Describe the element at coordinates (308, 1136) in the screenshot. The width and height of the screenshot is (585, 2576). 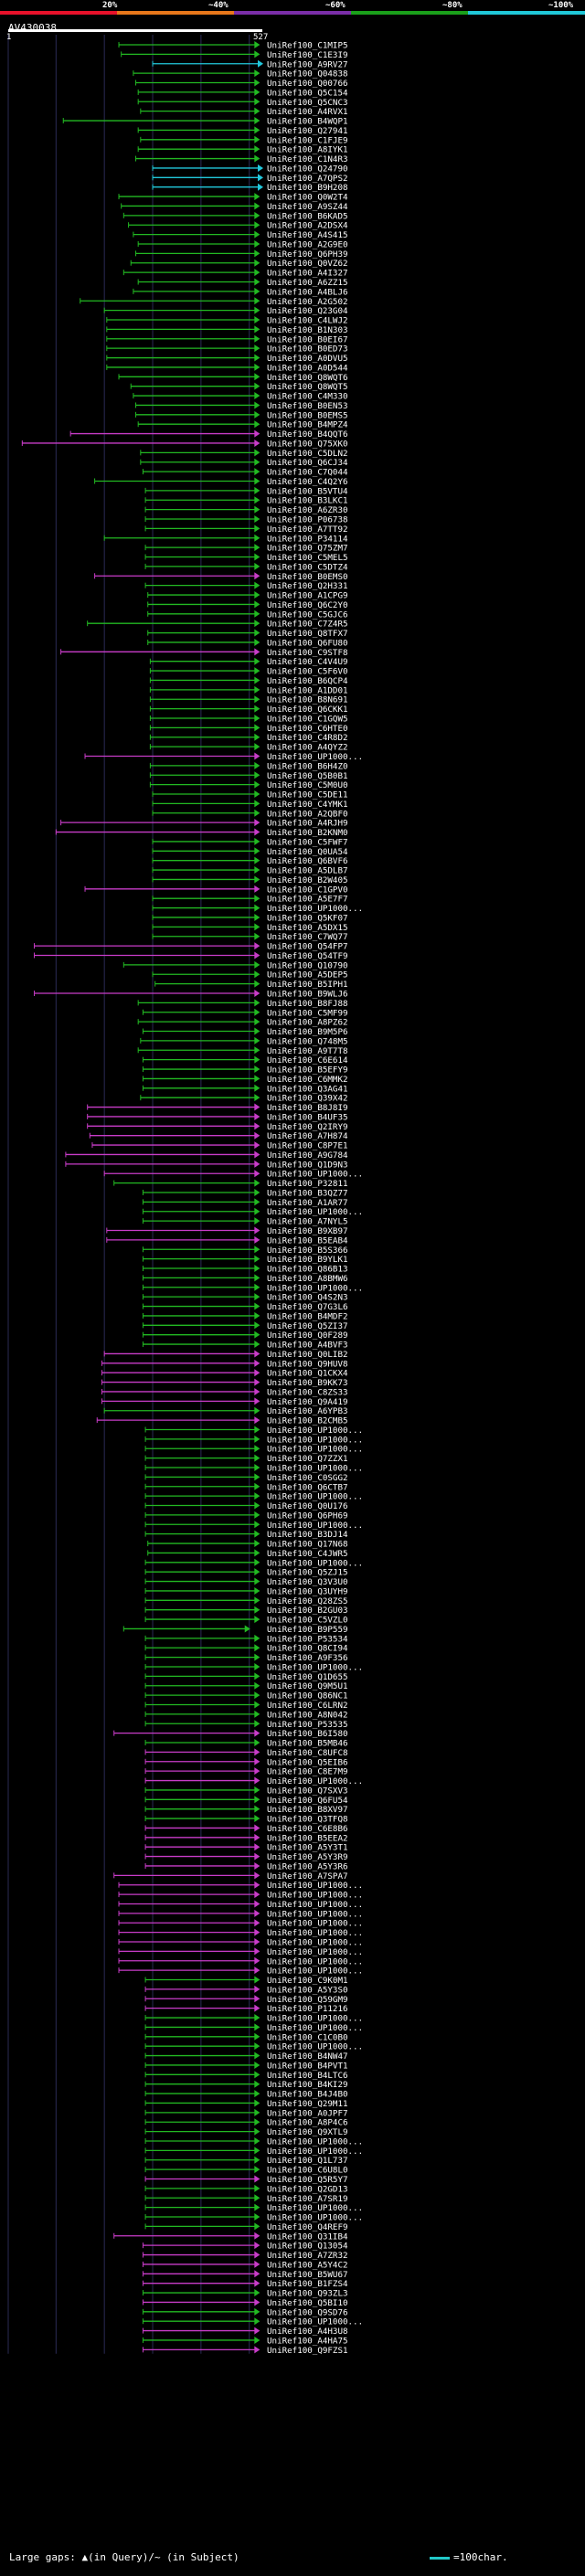
I see `hit-label: UniRef100_A7H874` at that location.